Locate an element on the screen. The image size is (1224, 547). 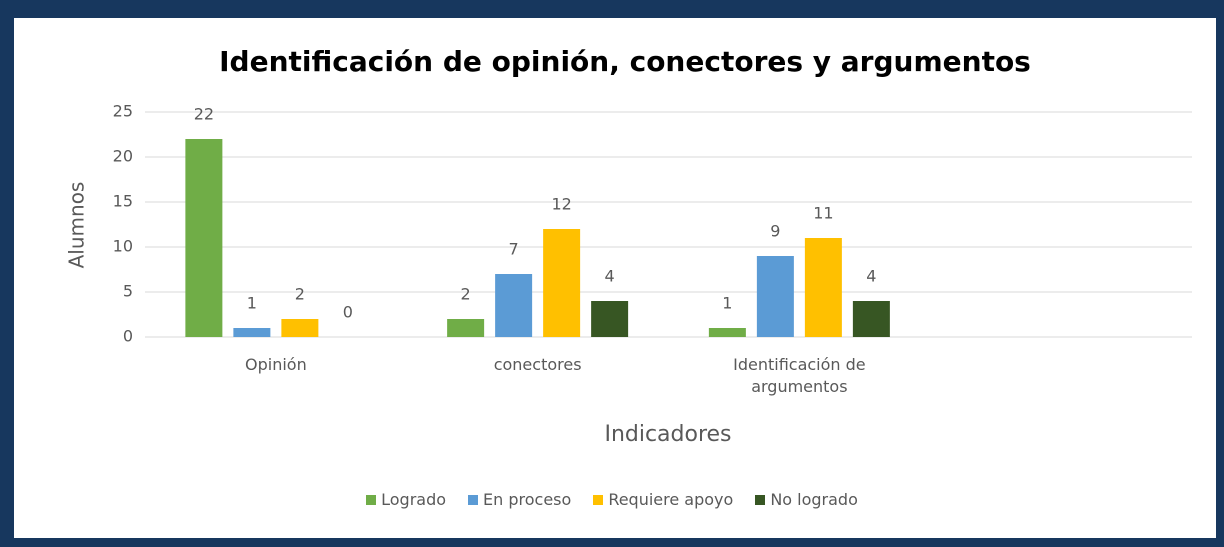
legend-item: Requiere apoyo is located at coordinates (663, 499).